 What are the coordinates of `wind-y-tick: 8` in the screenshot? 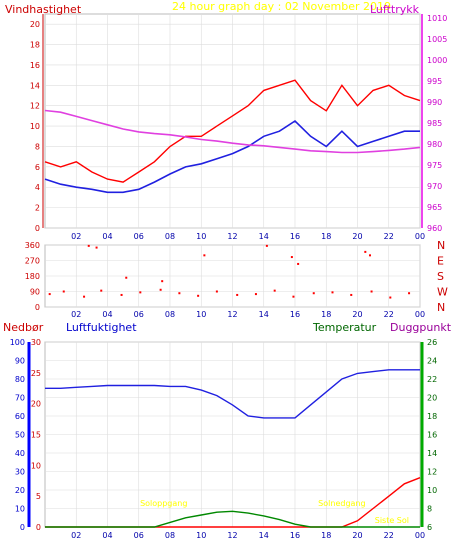 It's located at (37, 146).